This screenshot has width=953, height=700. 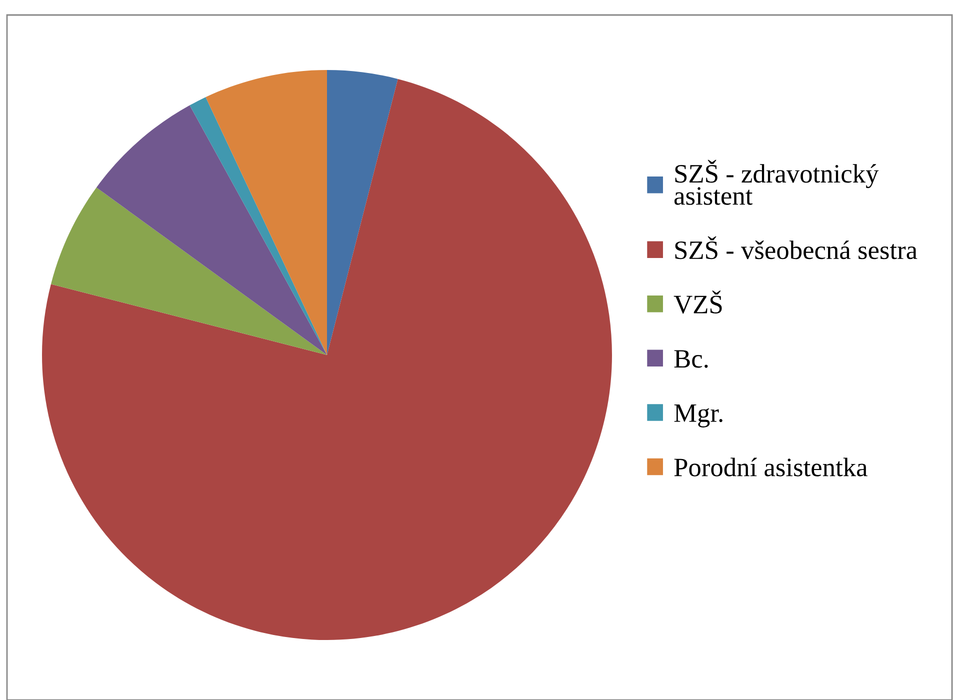 What do you see at coordinates (698, 416) in the screenshot?
I see `legend-label: Mgr.` at bounding box center [698, 416].